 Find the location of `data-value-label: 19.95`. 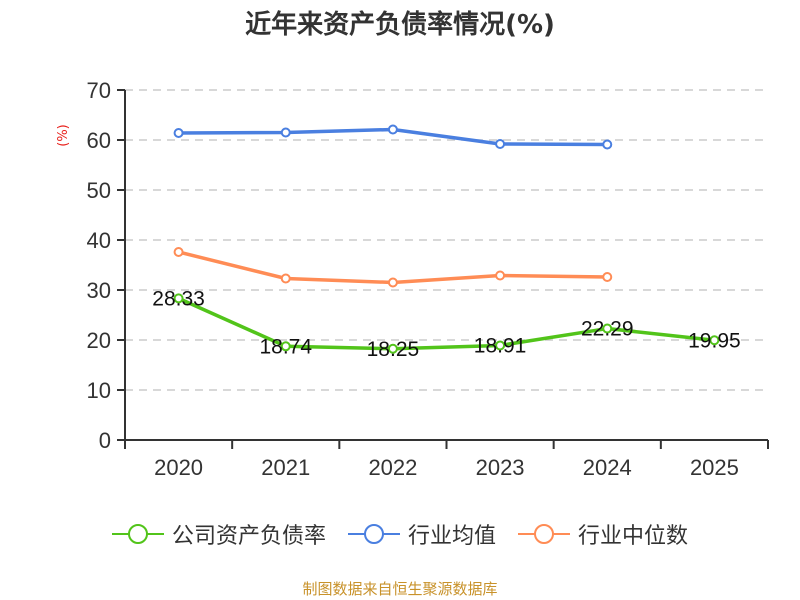

data-value-label: 19.95 is located at coordinates (714, 340).